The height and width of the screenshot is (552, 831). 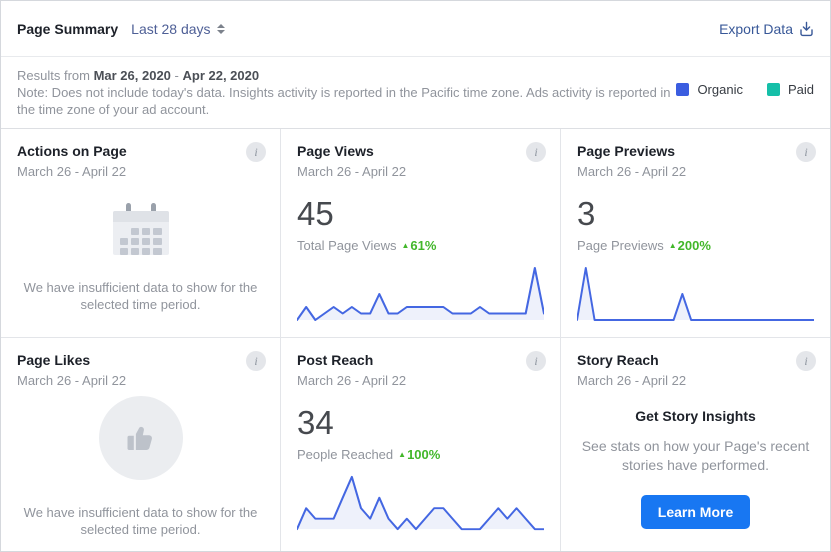 I want to click on legend: Organic Paid, so click(x=745, y=89).